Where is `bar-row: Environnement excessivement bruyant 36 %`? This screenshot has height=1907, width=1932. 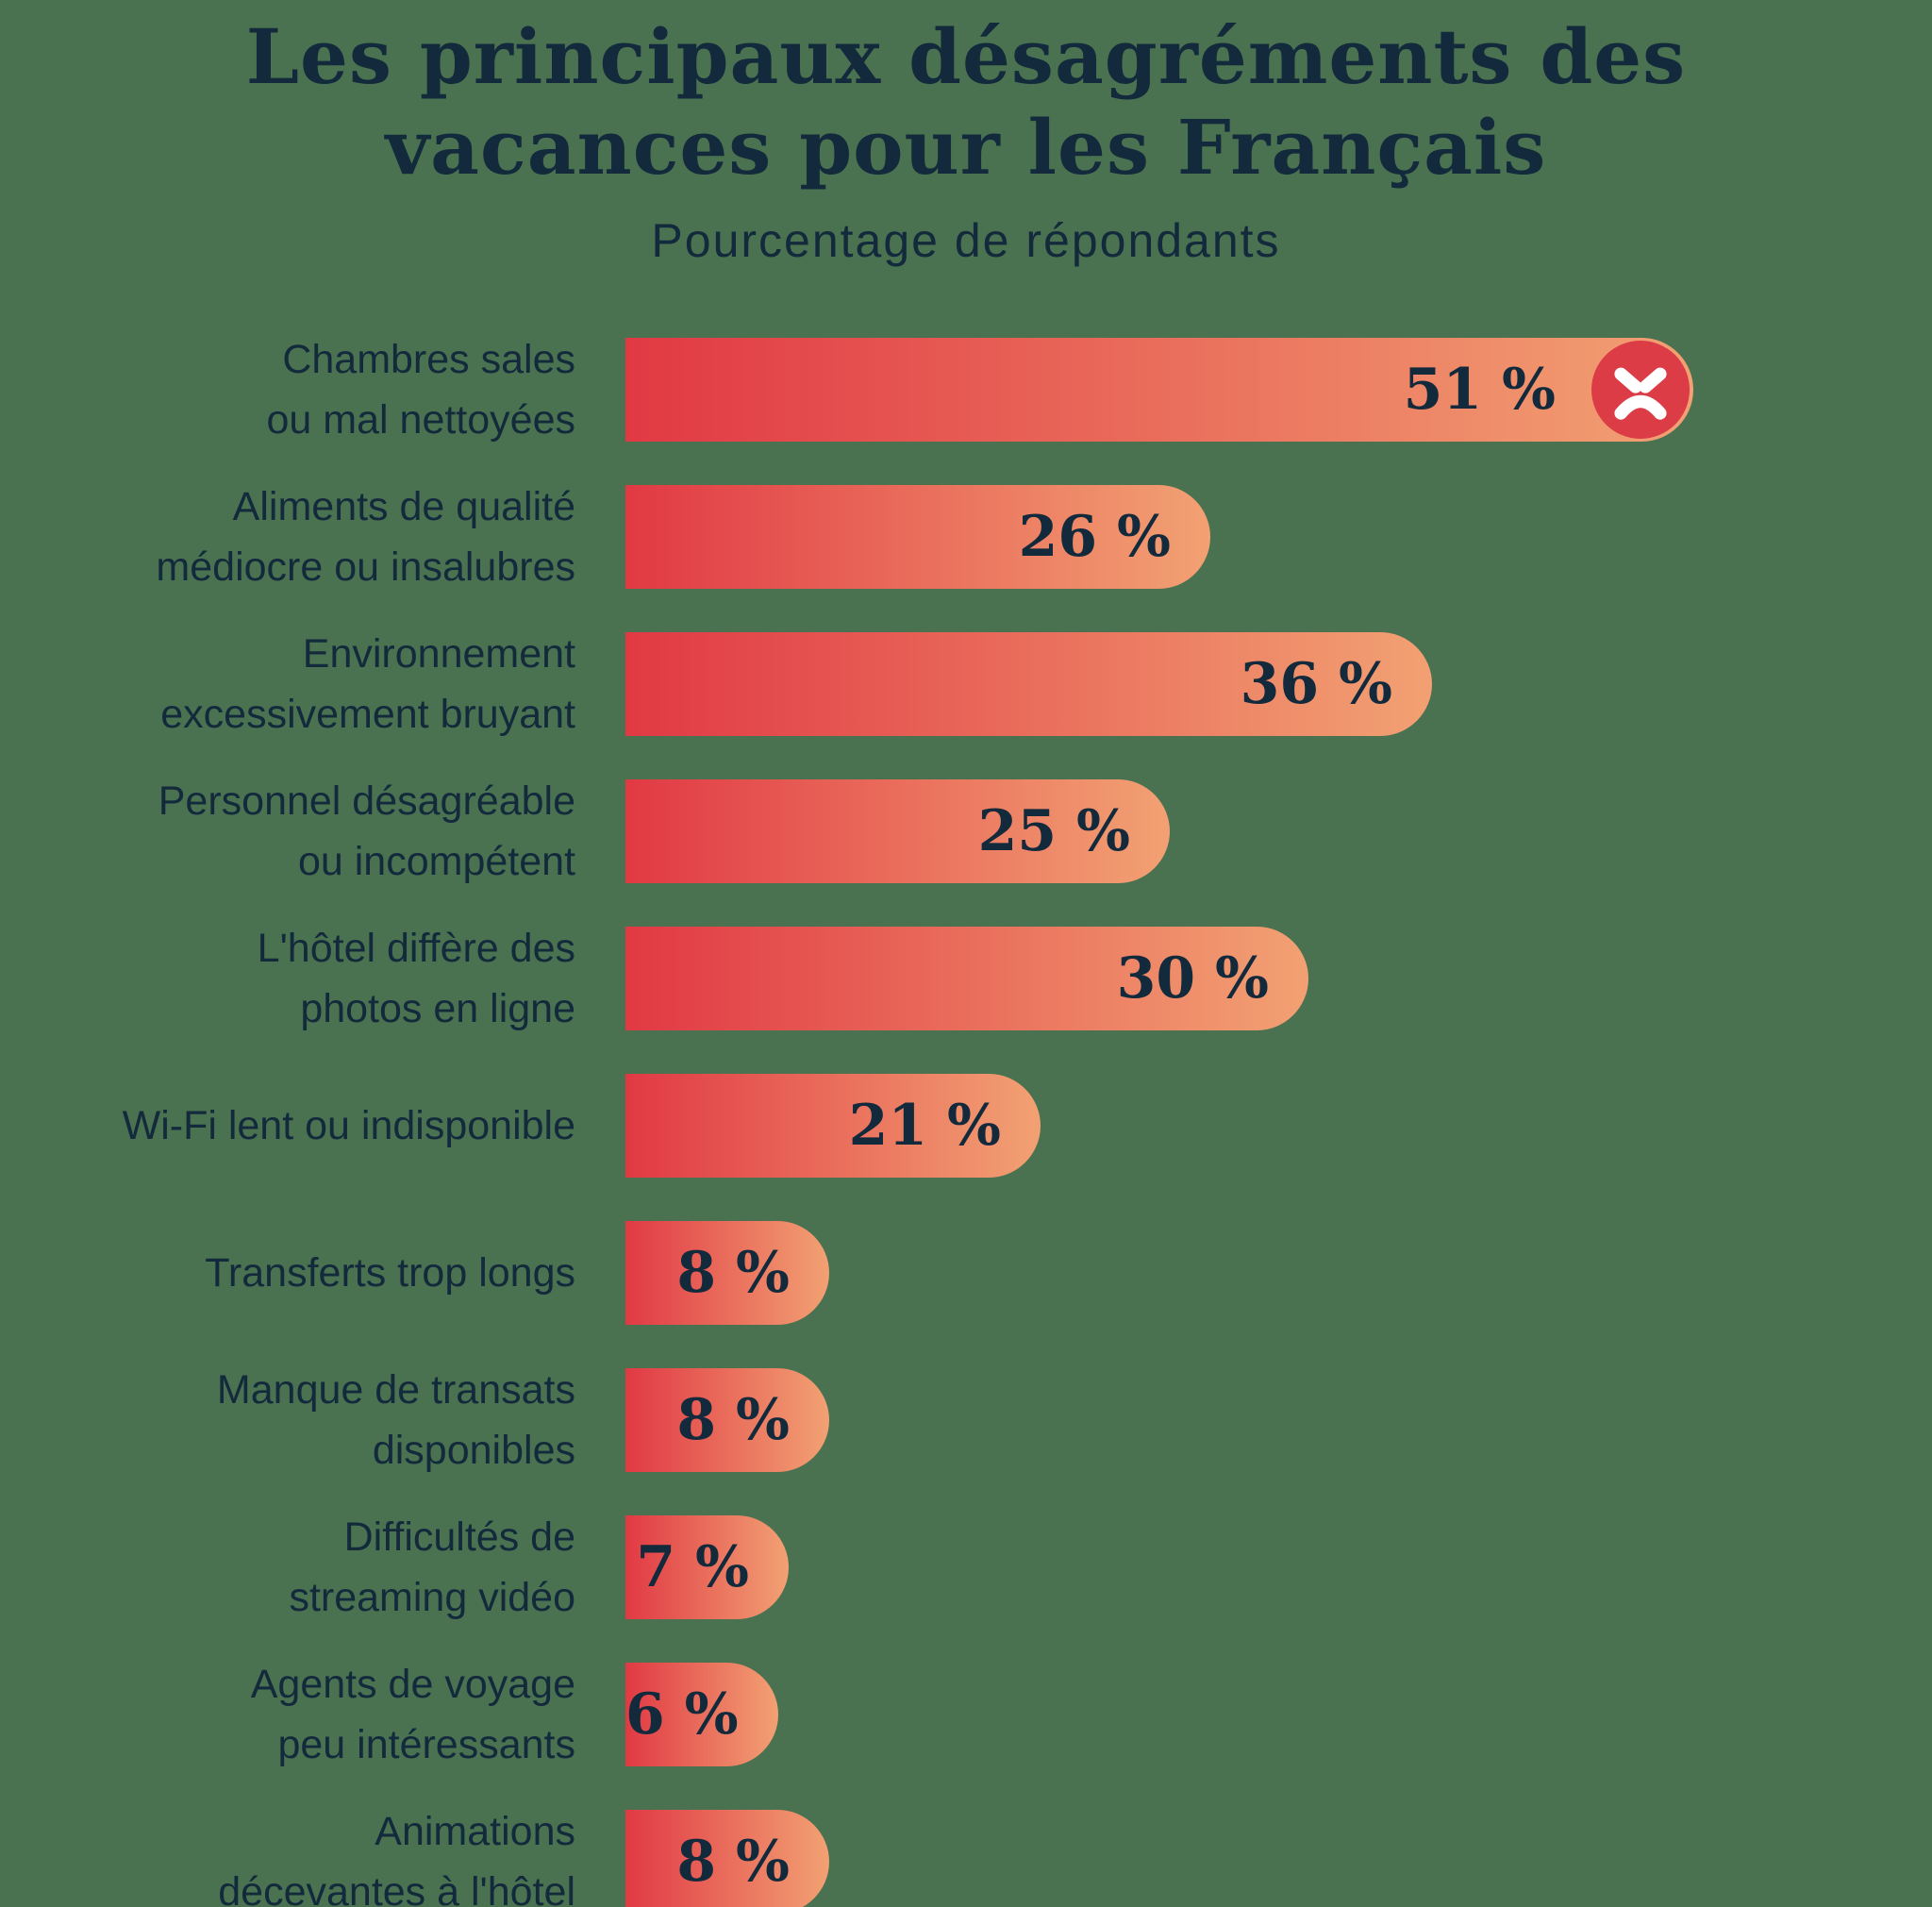 bar-row: Environnement excessivement bruyant 36 % is located at coordinates (966, 684).